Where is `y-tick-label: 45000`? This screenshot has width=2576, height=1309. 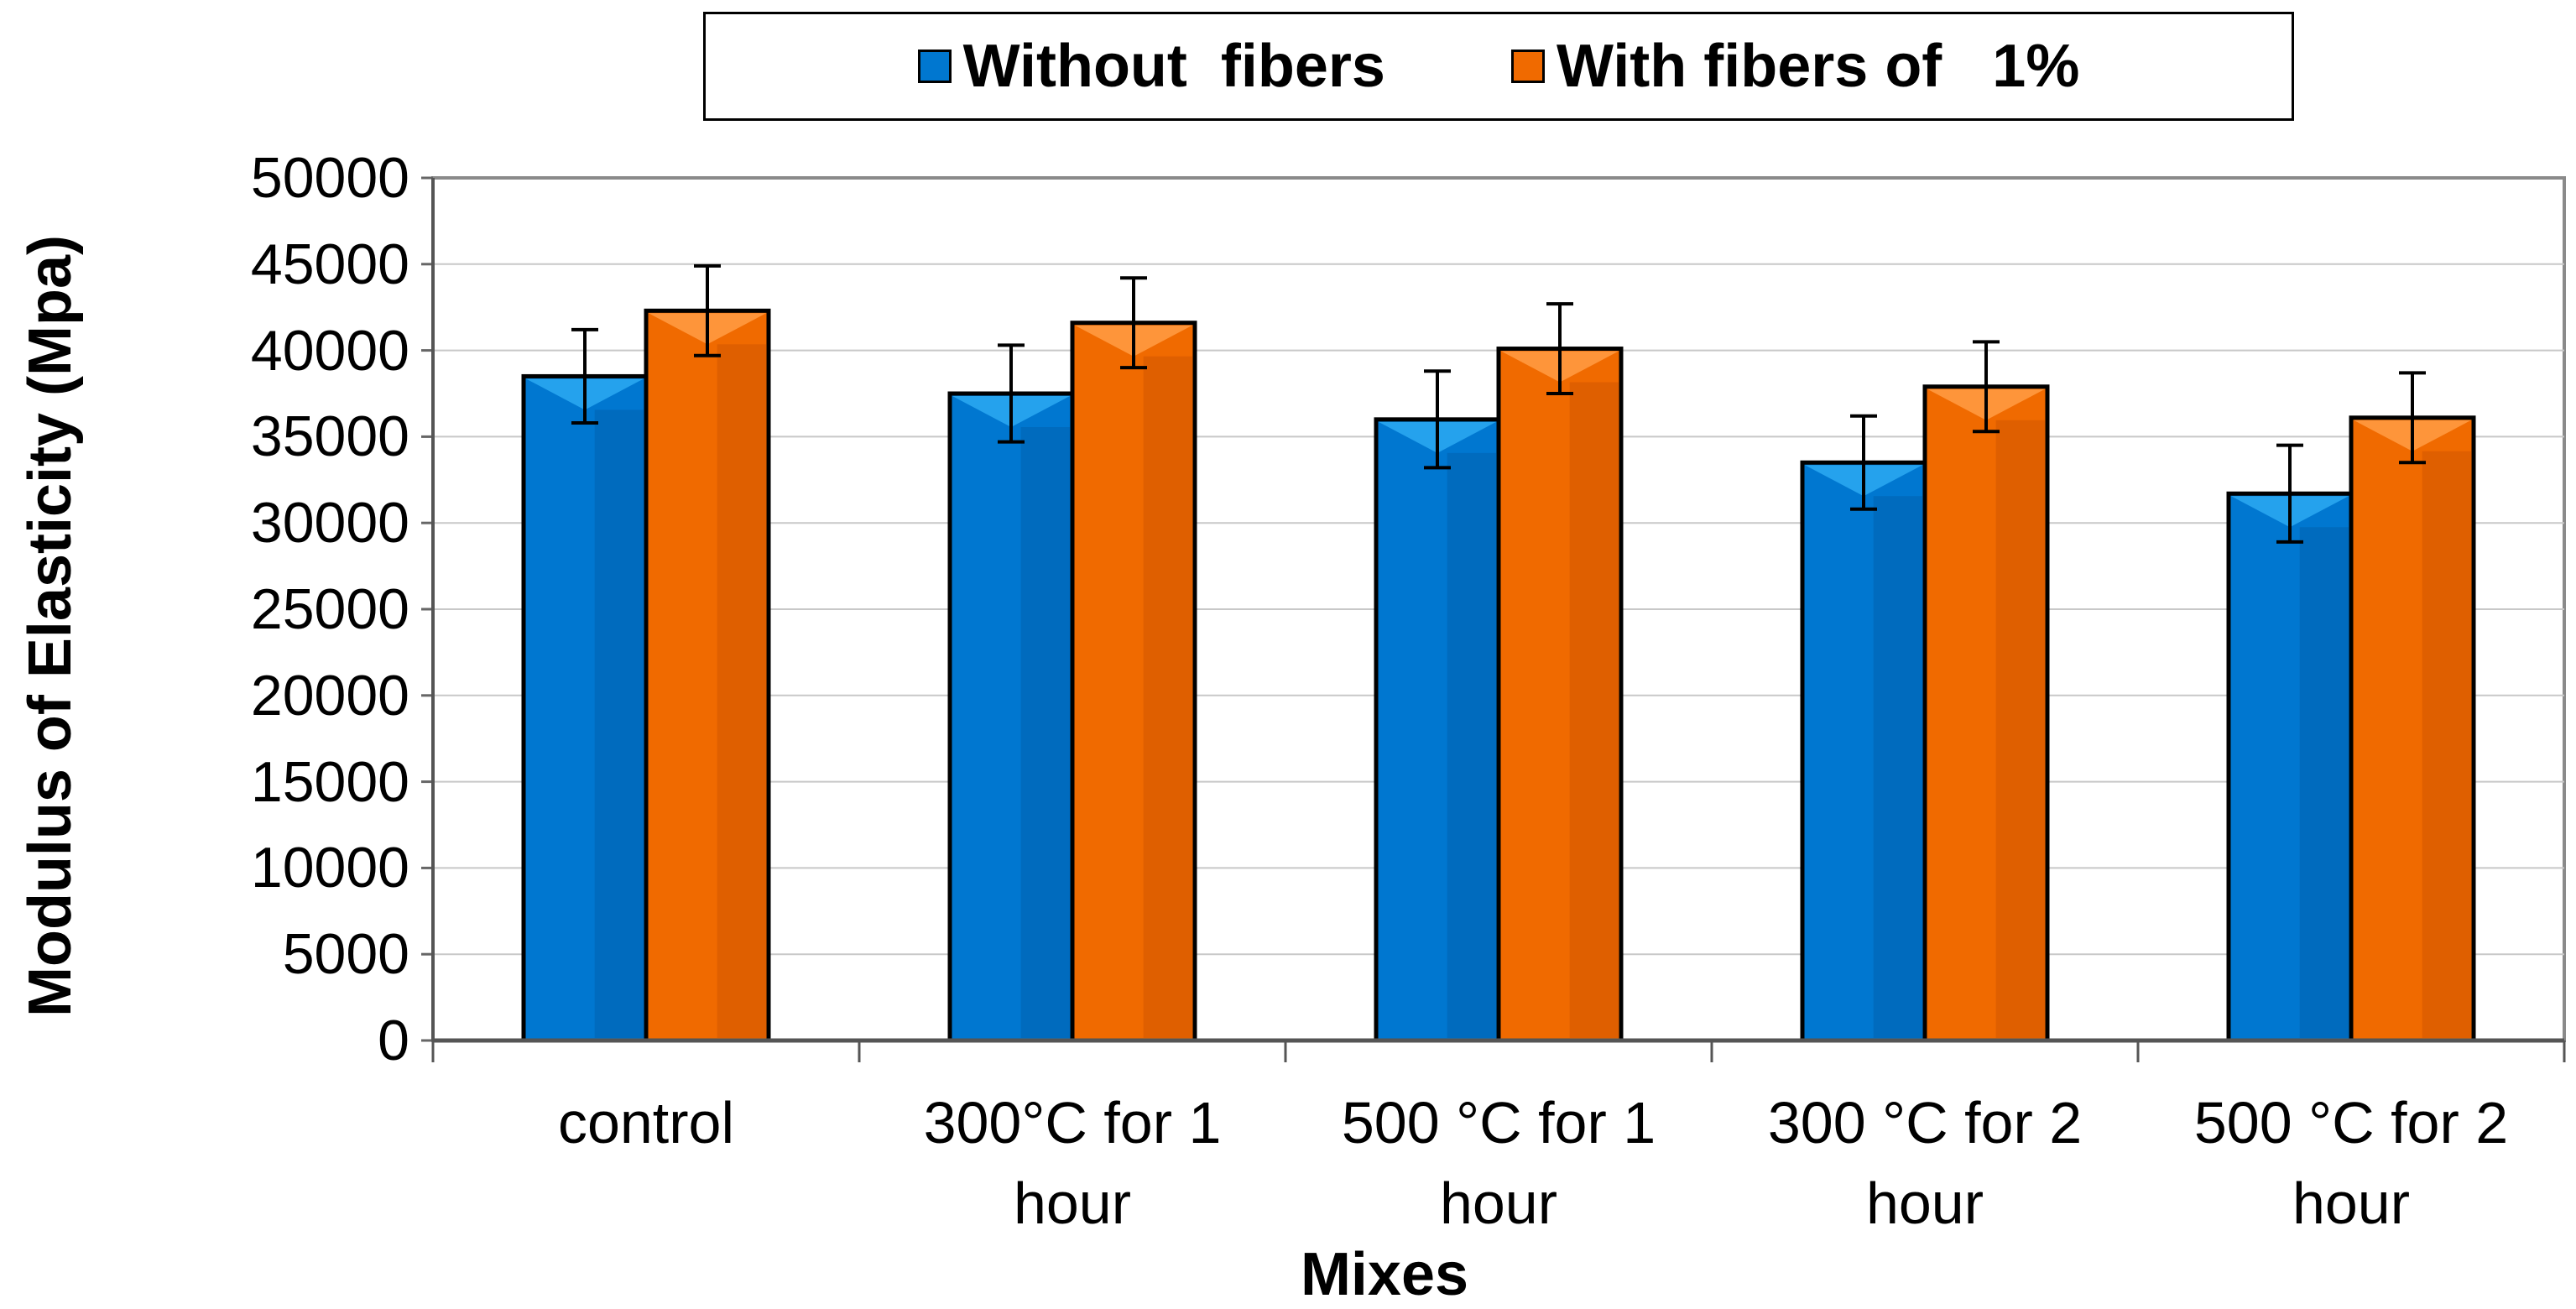
y-tick-label: 45000 is located at coordinates (329, 264).